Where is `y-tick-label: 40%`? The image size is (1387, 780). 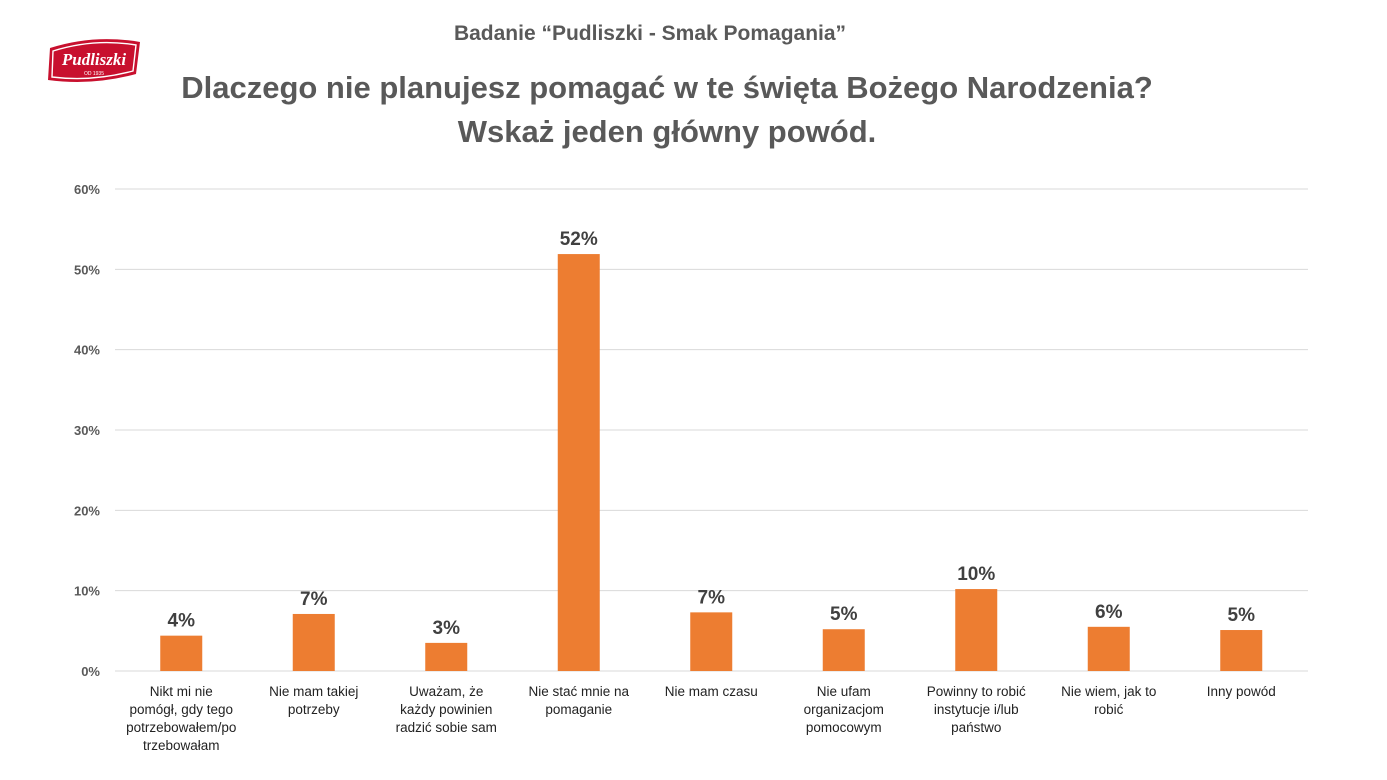
y-tick-label: 40% is located at coordinates (87, 350).